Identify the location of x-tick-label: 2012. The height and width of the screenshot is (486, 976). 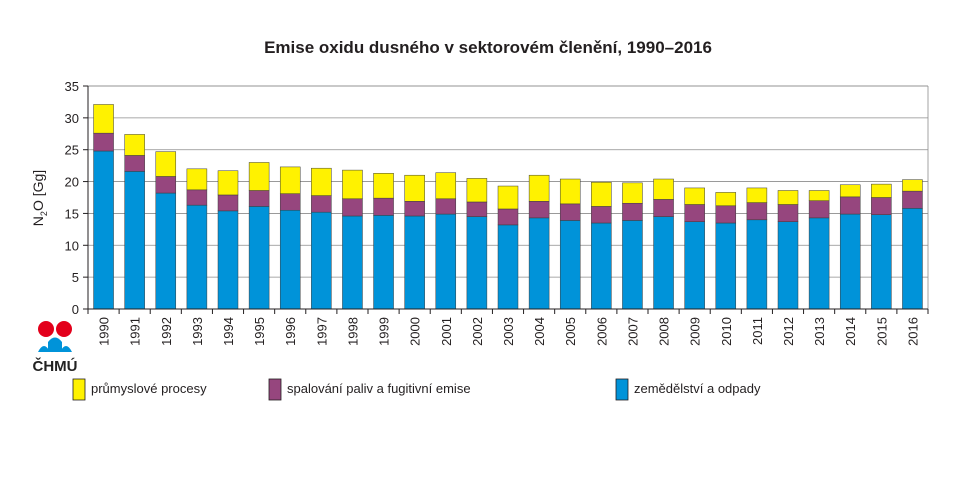
(788, 331).